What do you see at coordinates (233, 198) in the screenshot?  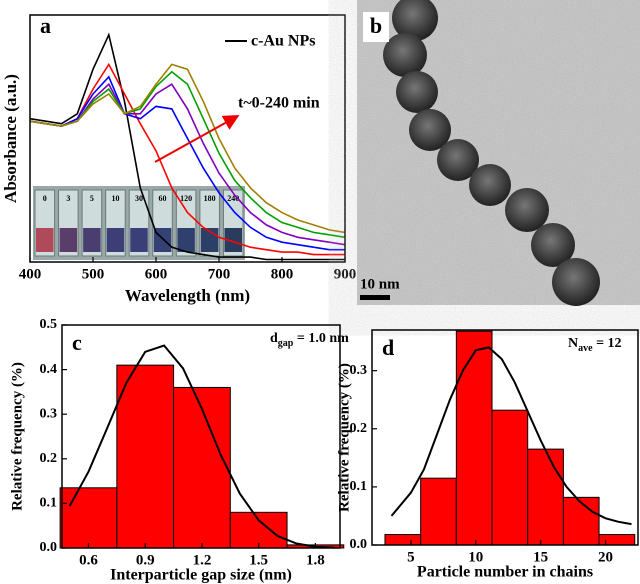 I see `vial-label: 240` at bounding box center [233, 198].